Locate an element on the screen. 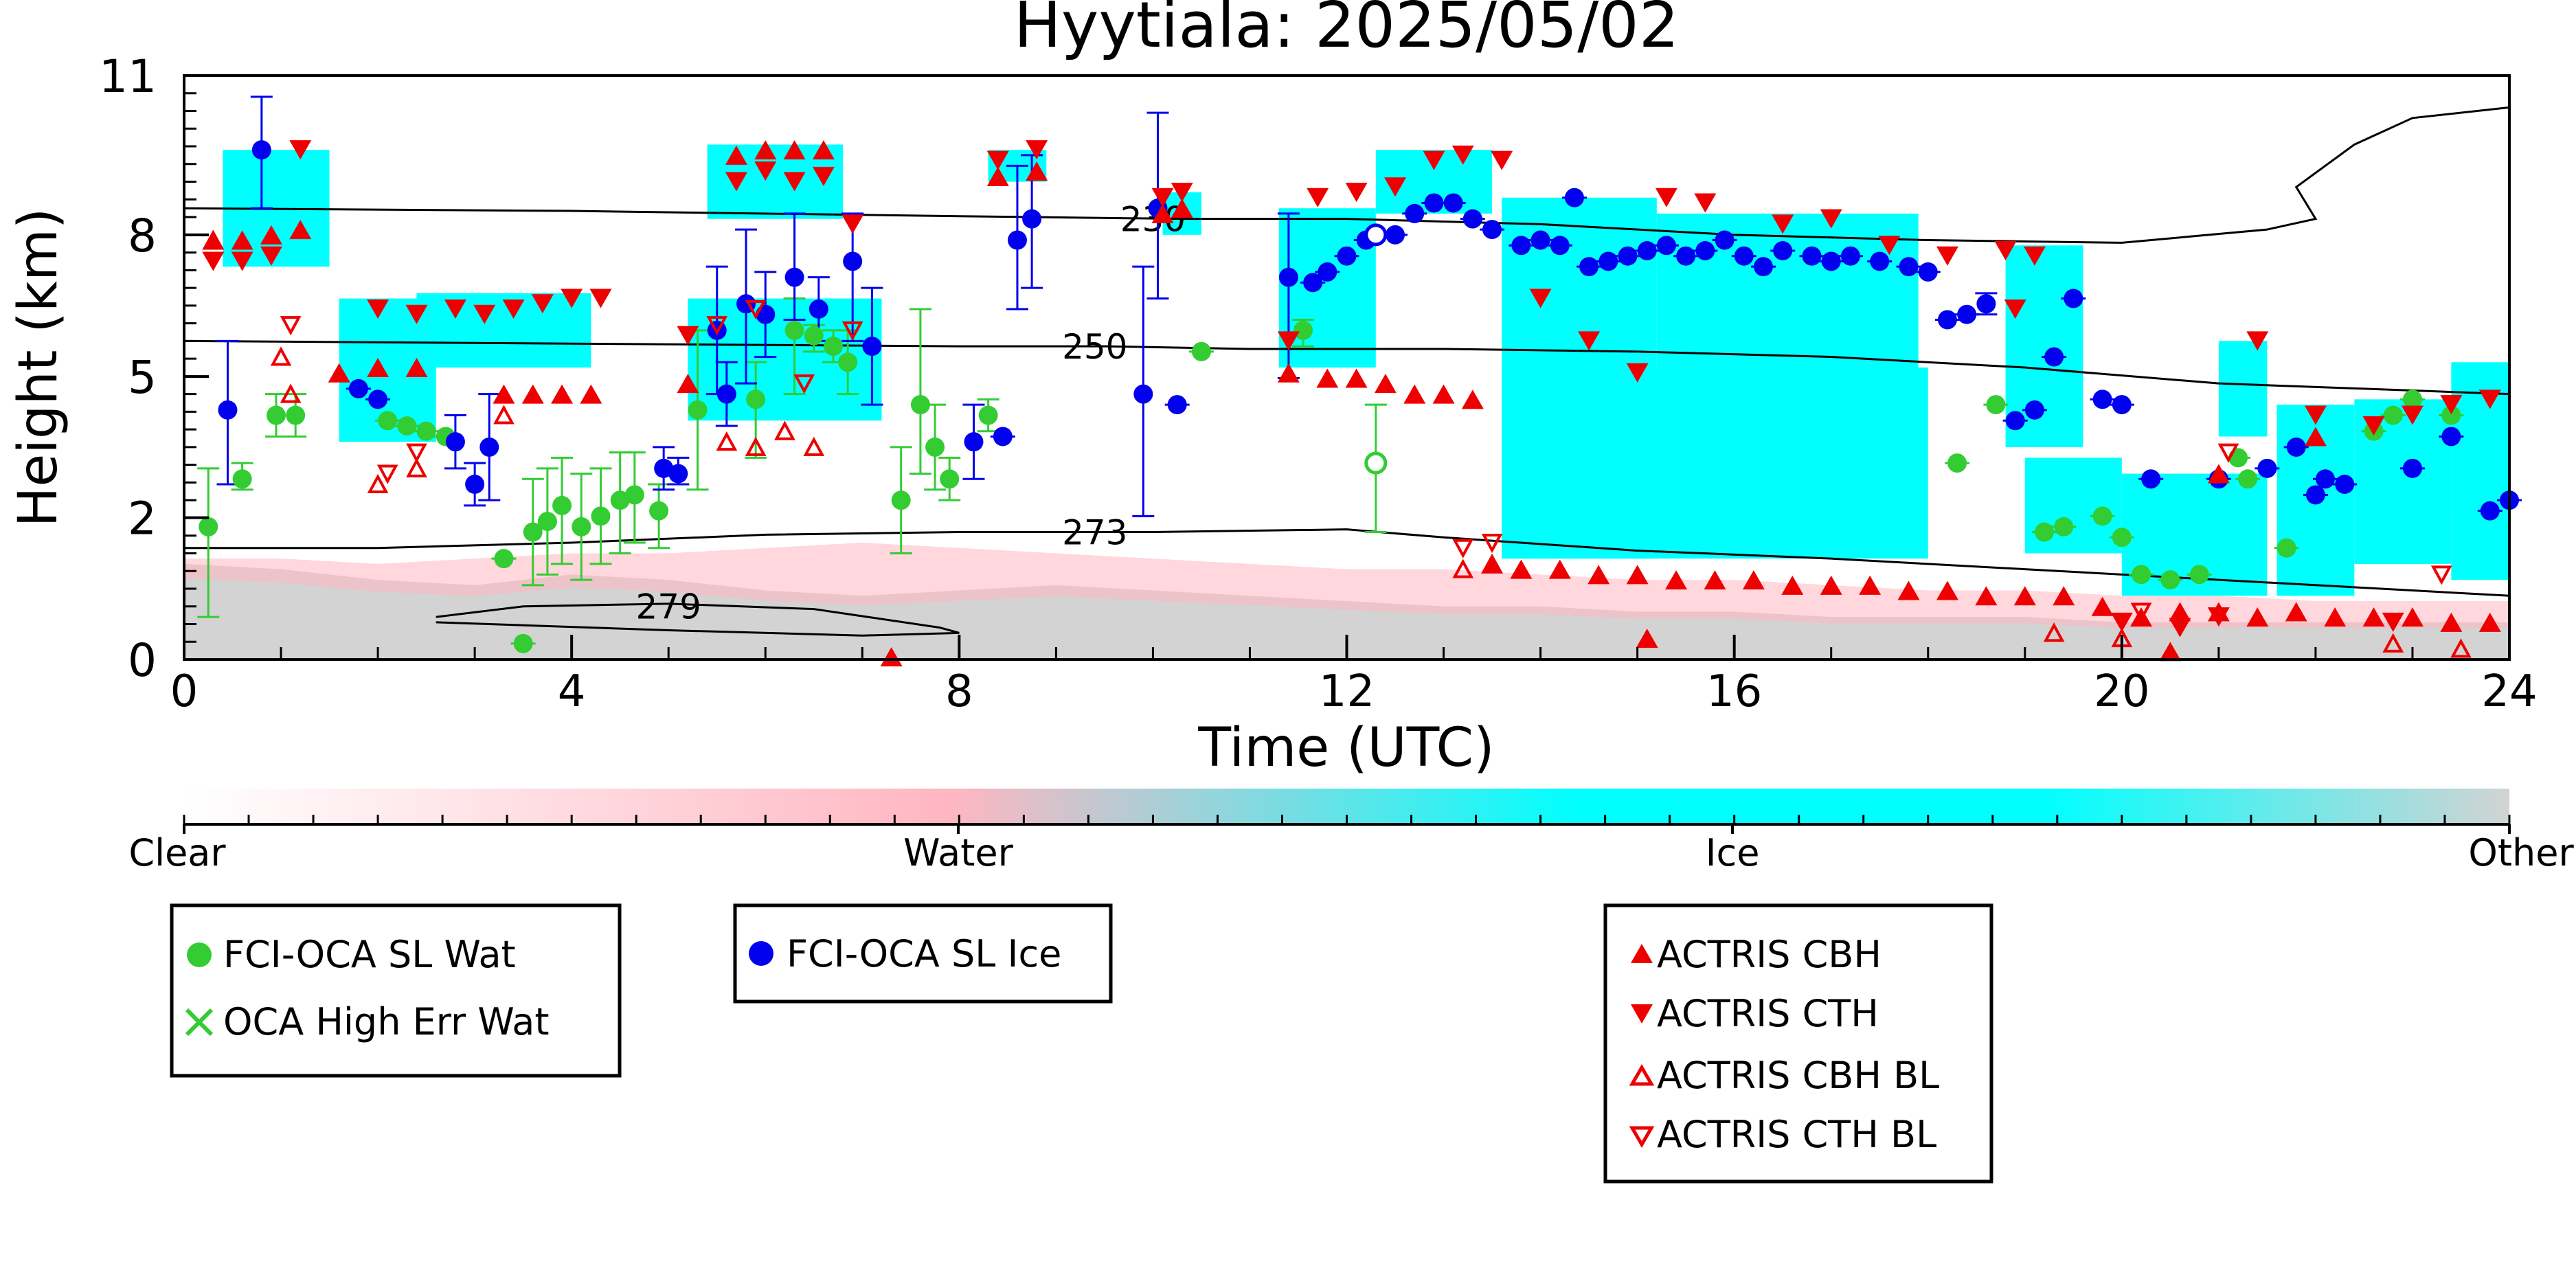 The width and height of the screenshot is (2576, 1288). y-tick-label: 11 is located at coordinates (128, 76).